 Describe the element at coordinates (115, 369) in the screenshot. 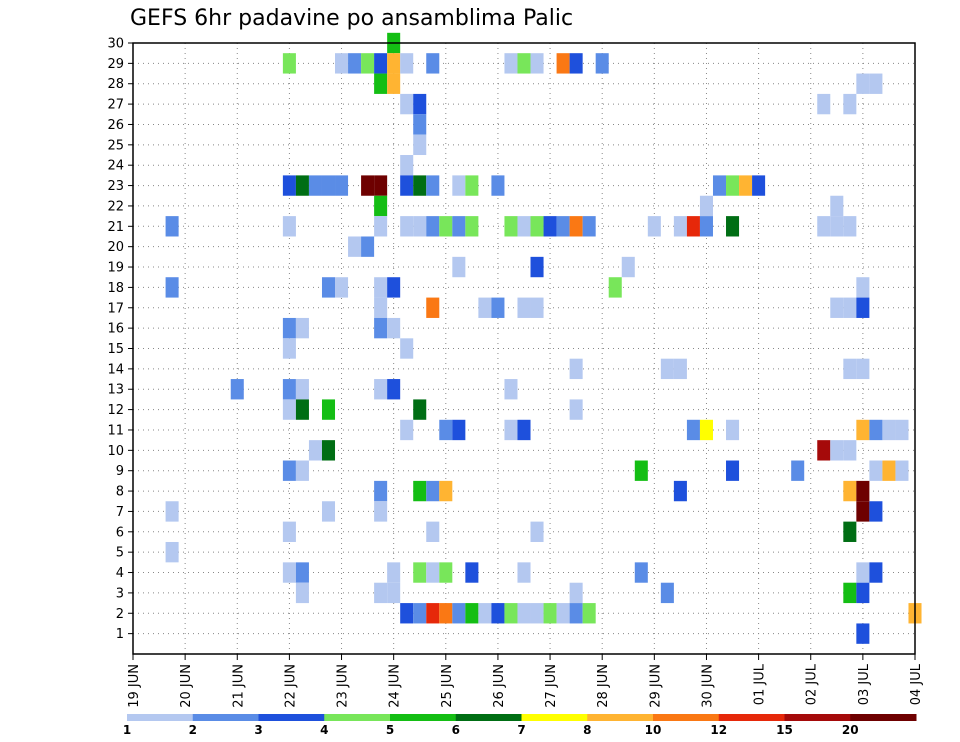

I see `y-tick-label: 14` at that location.